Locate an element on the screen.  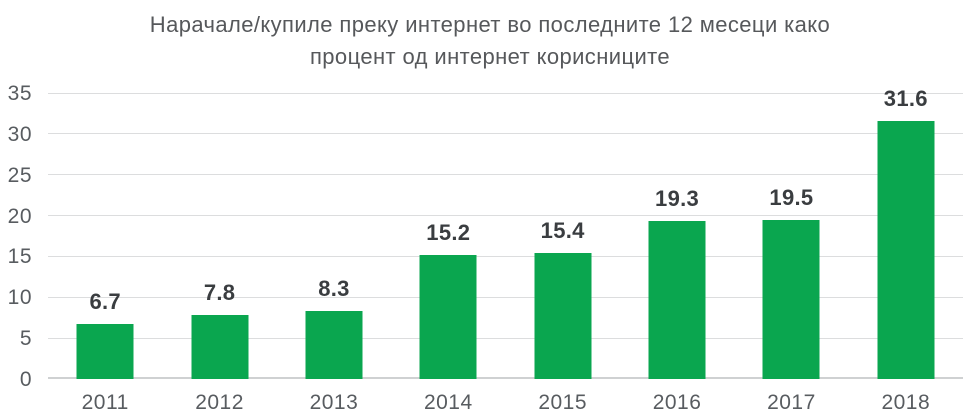
bar-value-label: 19.5 is located at coordinates (791, 197).